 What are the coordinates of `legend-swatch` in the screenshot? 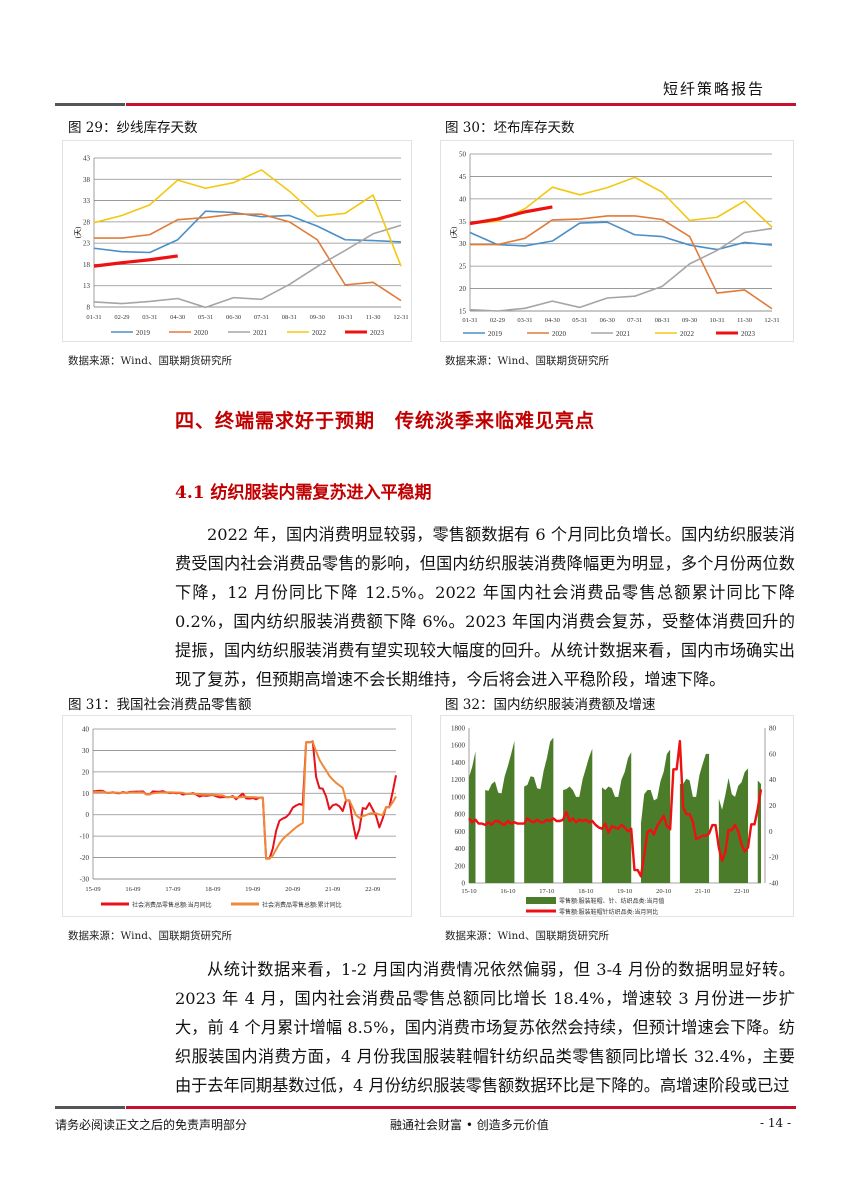 It's located at (541, 900).